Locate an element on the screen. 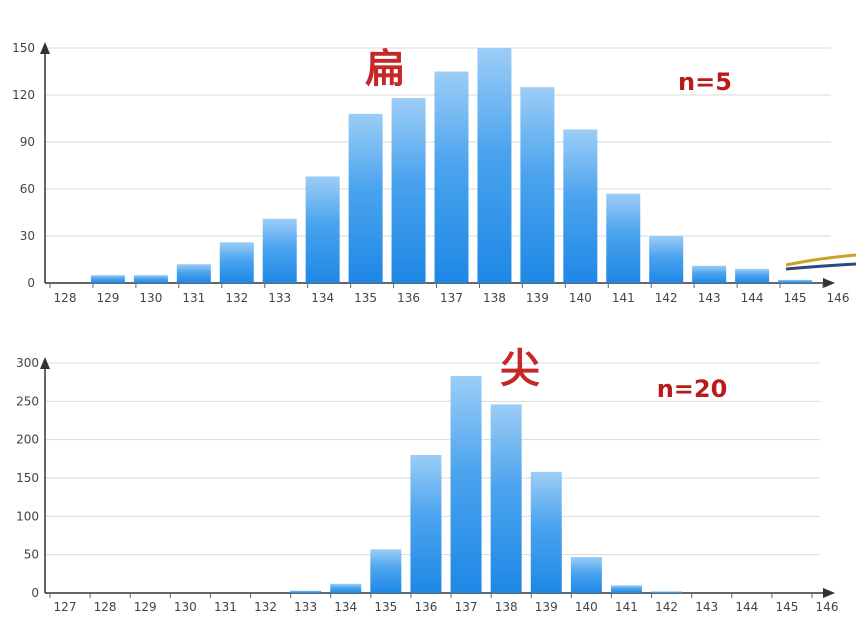  y-tick-label: 90 is located at coordinates (27, 142).